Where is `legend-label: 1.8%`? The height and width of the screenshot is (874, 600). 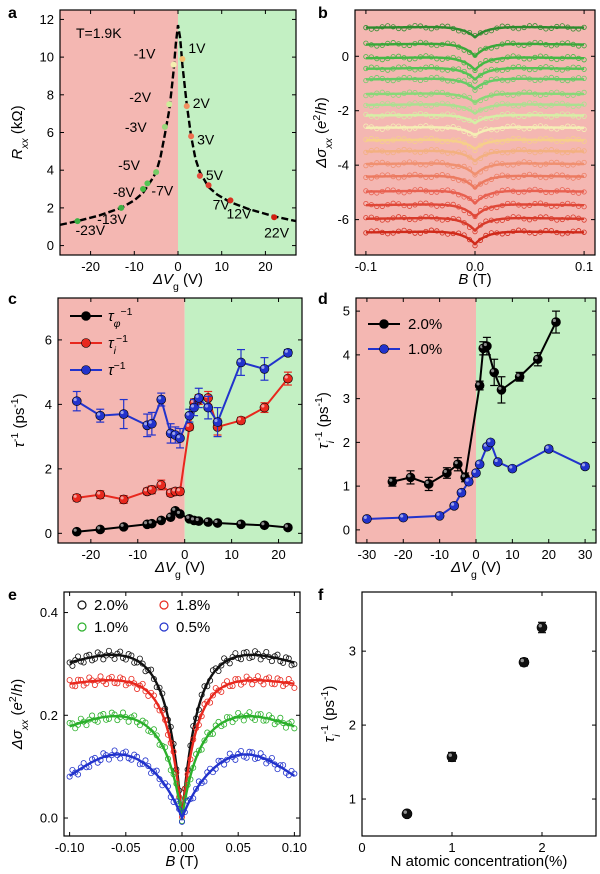 legend-label: 1.8% is located at coordinates (193, 605).